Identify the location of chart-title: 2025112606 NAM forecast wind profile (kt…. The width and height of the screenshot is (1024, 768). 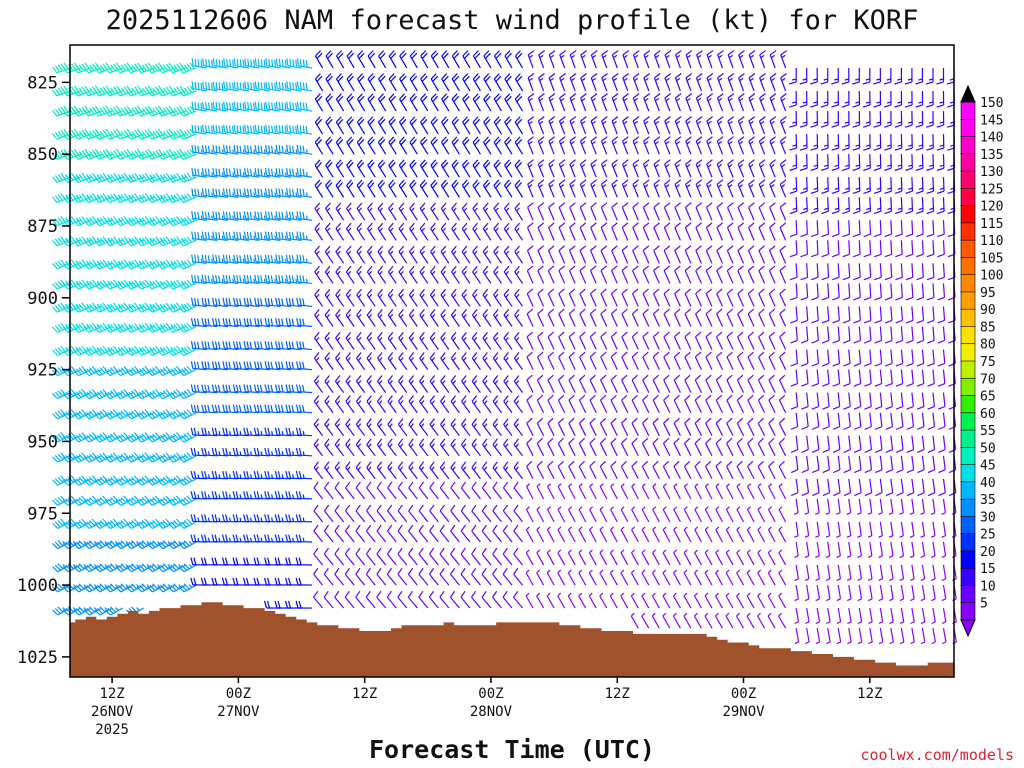
(512, 20).